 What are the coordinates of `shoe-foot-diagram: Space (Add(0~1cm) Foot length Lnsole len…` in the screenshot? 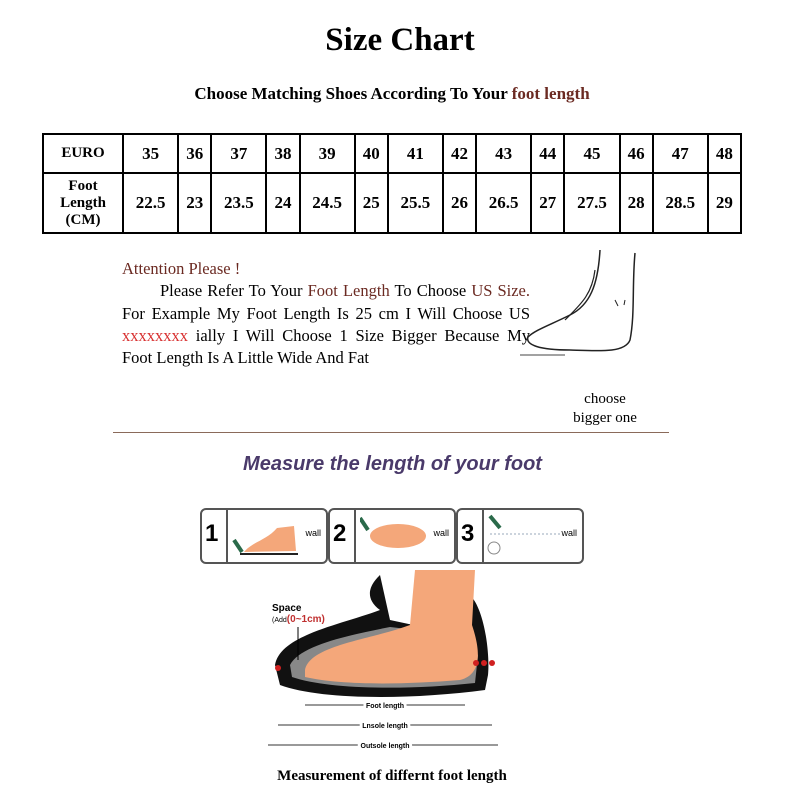 It's located at (383, 661).